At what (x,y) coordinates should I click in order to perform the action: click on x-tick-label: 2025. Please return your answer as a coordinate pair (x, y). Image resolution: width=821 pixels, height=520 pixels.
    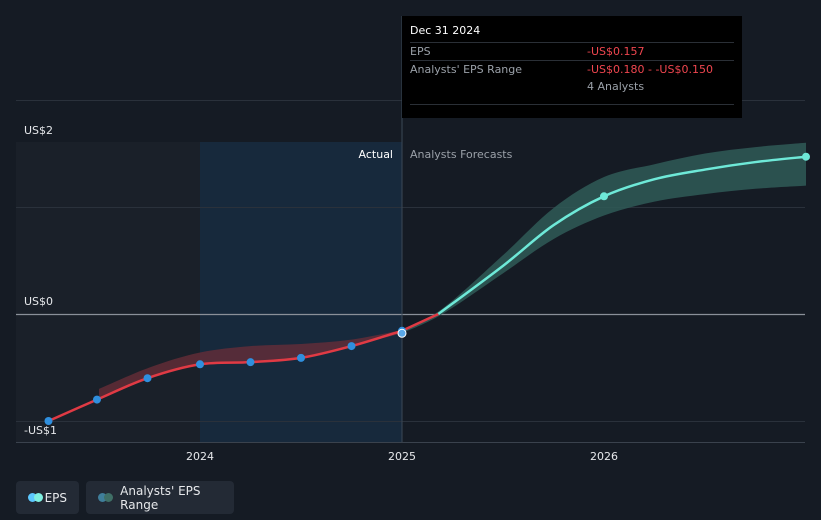
    Looking at the image, I should click on (402, 456).